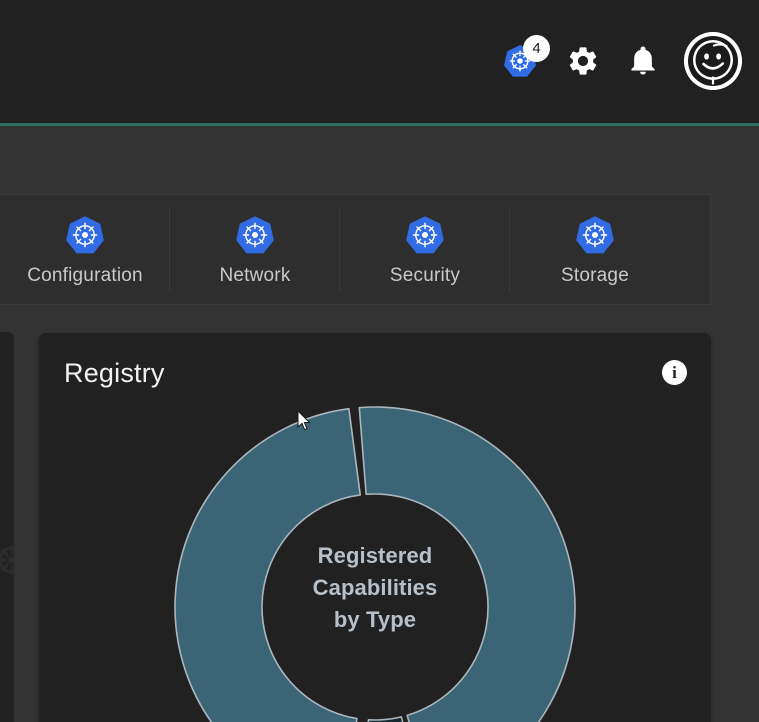 This screenshot has width=759, height=722. Describe the element at coordinates (425, 275) in the screenshot. I see `tile-label-security: Security` at that location.